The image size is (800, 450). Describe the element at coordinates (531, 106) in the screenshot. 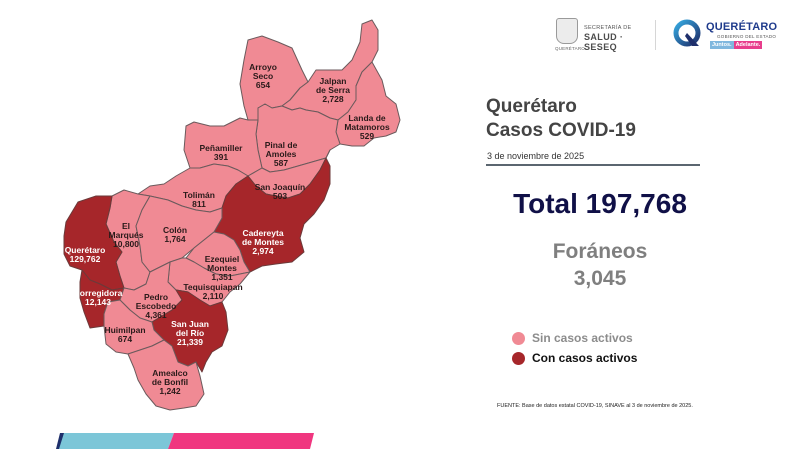

I see `page-title-state: Querétaro` at that location.